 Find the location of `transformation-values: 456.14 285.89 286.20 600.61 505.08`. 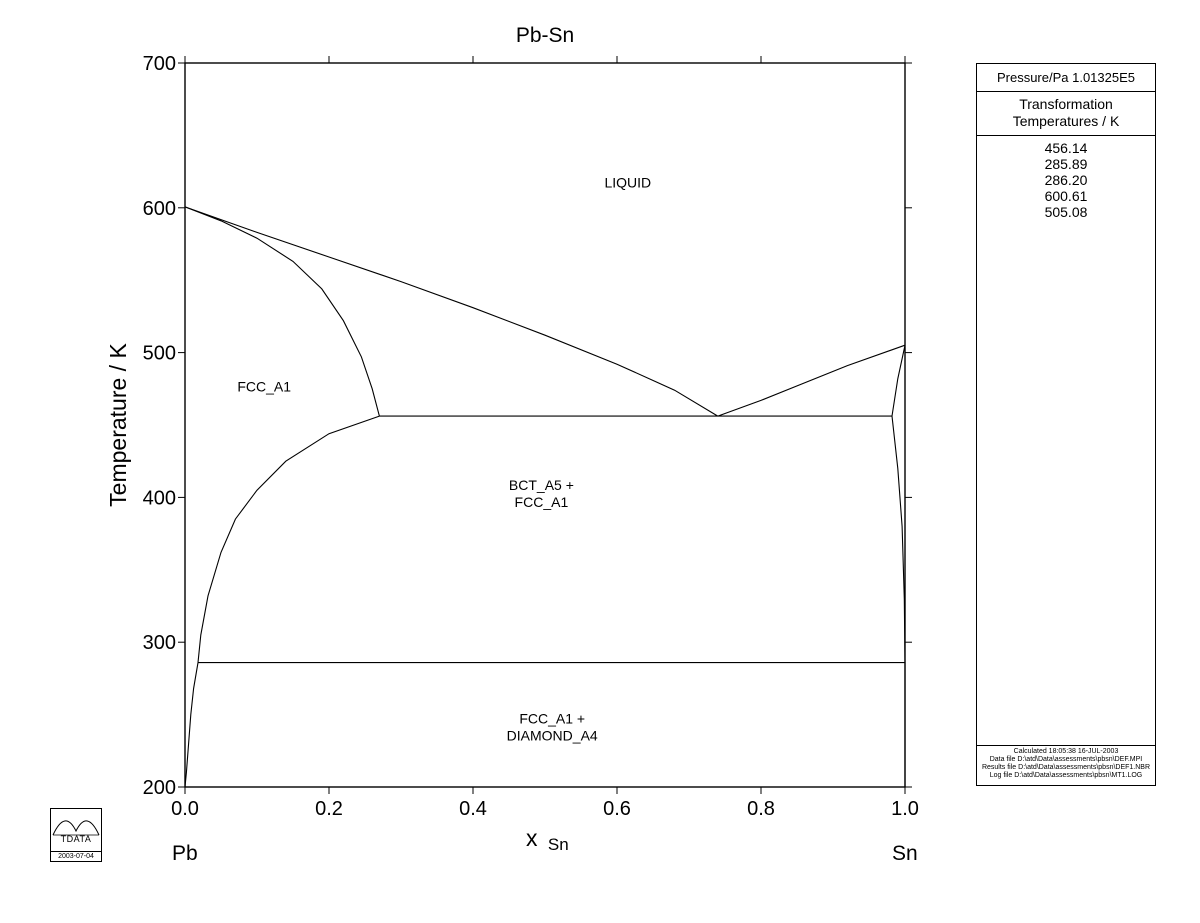

transformation-values: 456.14 285.89 286.20 600.61 505.08 is located at coordinates (1066, 440).